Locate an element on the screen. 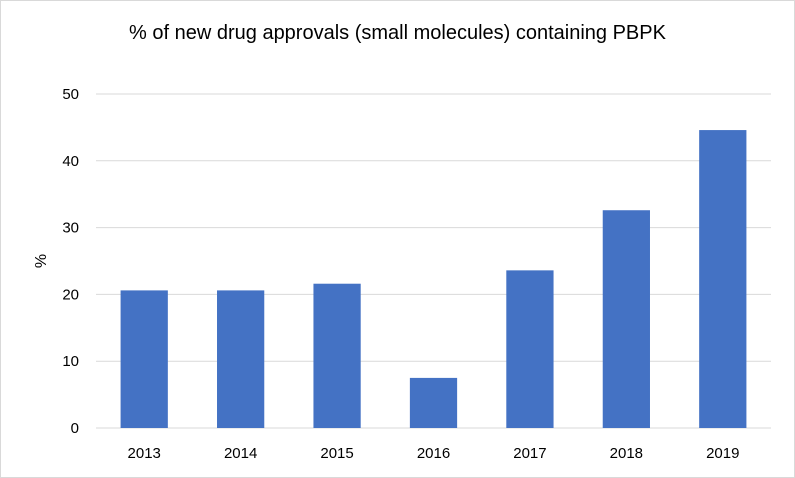  bar-2016 is located at coordinates (433, 402).